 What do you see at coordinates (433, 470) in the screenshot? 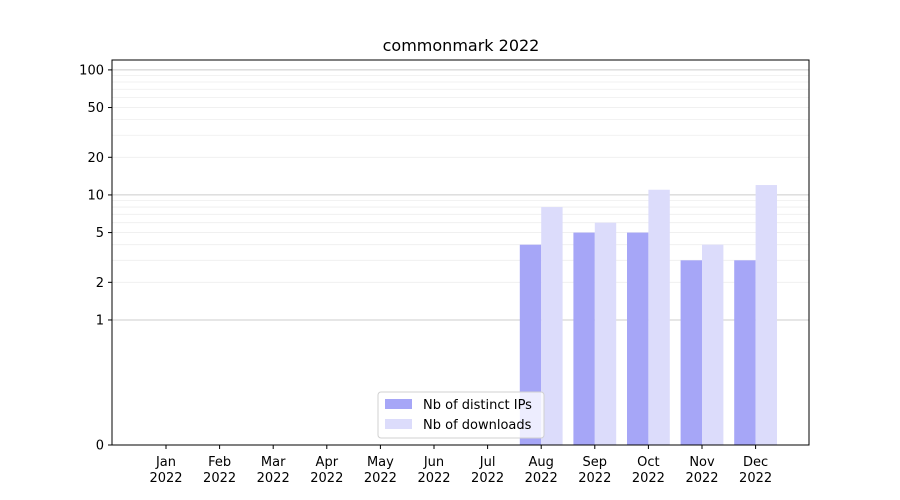
I see `x-tick-label: Jun 2022` at bounding box center [433, 470].